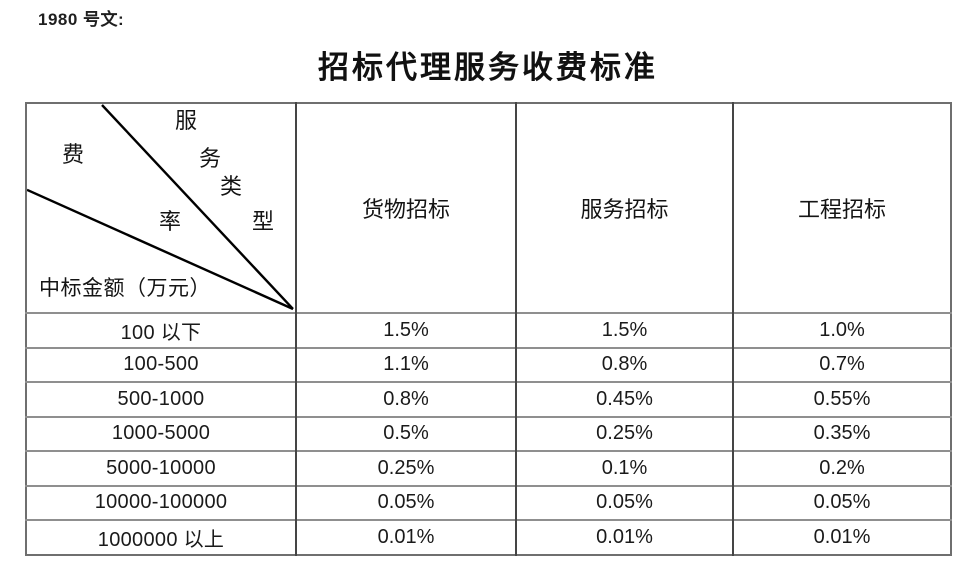  I want to click on table-row: 1000000 以上 0.01% 0.01% 0.01%, so click(488, 537).